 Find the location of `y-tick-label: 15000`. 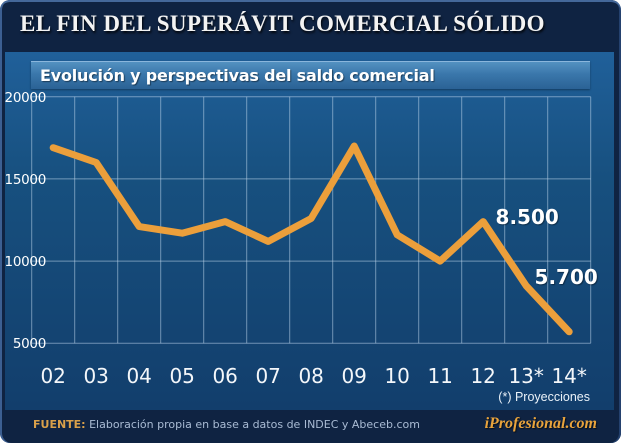

y-tick-label: 15000 is located at coordinates (25, 179).